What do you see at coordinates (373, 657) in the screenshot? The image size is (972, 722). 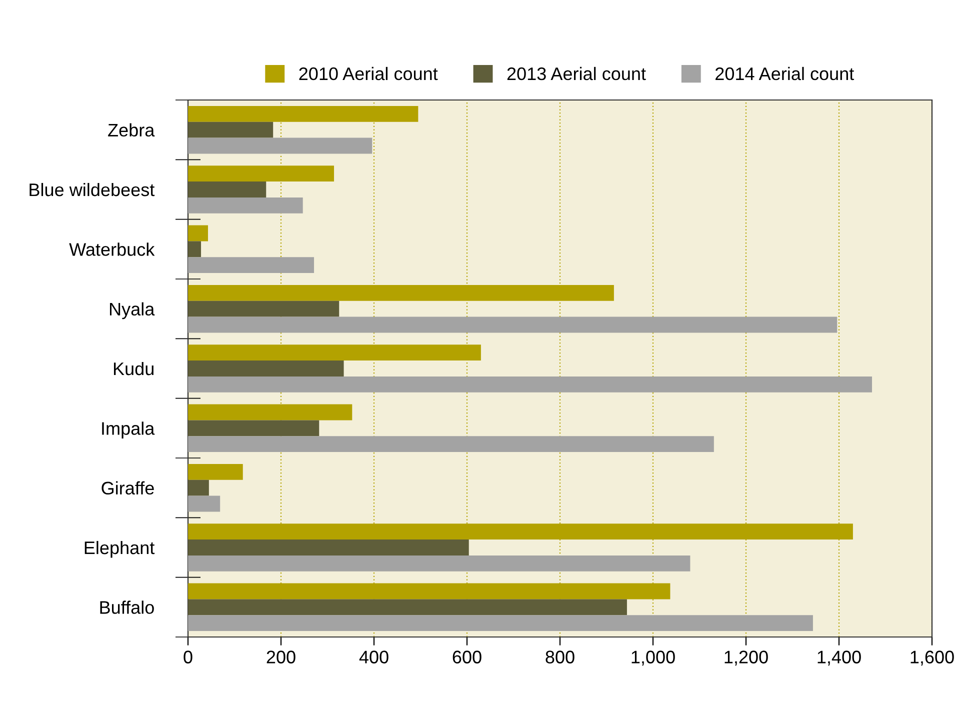 I see `x-tick-label: 400` at bounding box center [373, 657].